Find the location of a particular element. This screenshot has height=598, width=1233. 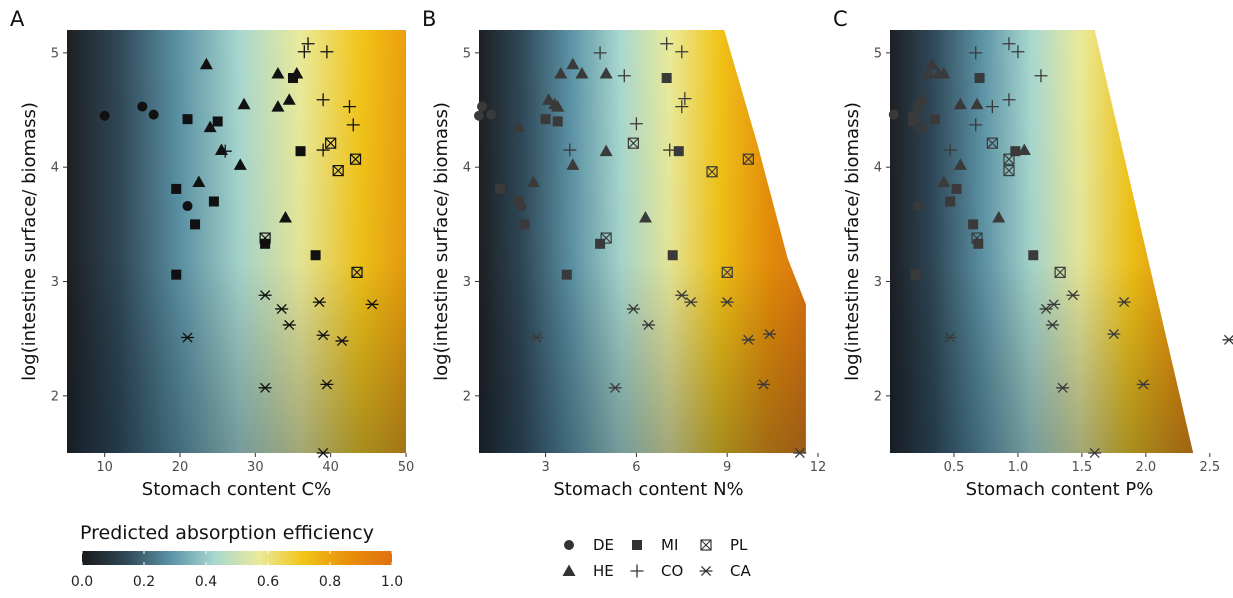

x-tick-label: 20 is located at coordinates (180, 467).